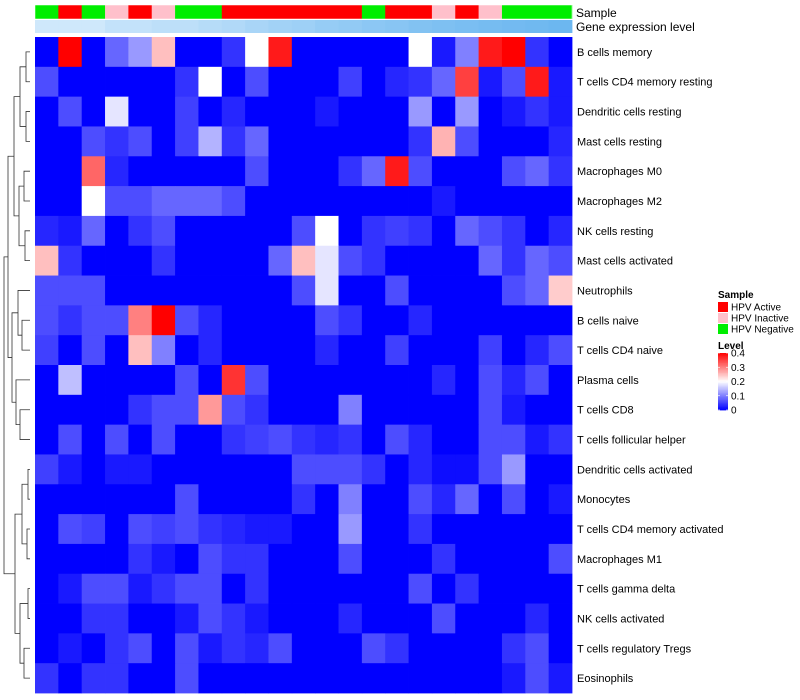  Describe the element at coordinates (615, 53) in the screenshot. I see `row-label: B cells memory` at that location.